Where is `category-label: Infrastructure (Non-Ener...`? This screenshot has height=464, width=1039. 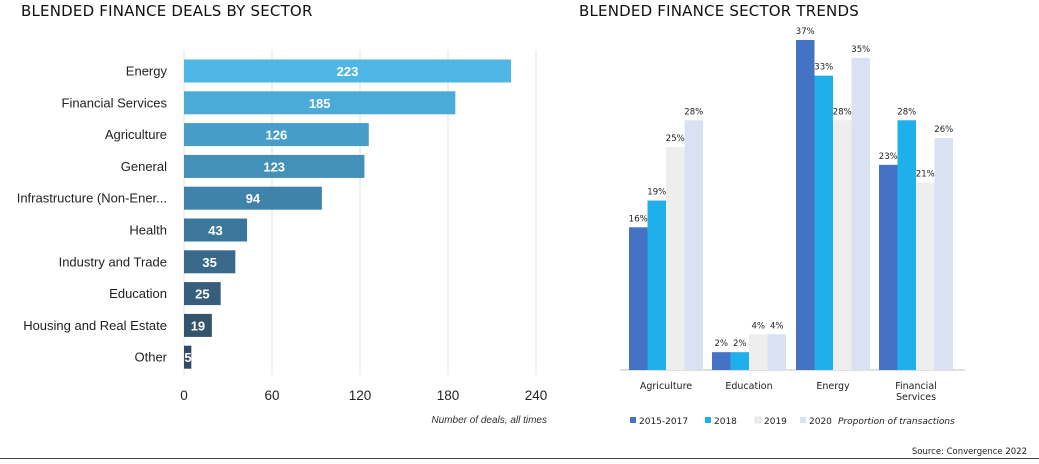 category-label: Infrastructure (Non-Ener... is located at coordinates (92, 198).